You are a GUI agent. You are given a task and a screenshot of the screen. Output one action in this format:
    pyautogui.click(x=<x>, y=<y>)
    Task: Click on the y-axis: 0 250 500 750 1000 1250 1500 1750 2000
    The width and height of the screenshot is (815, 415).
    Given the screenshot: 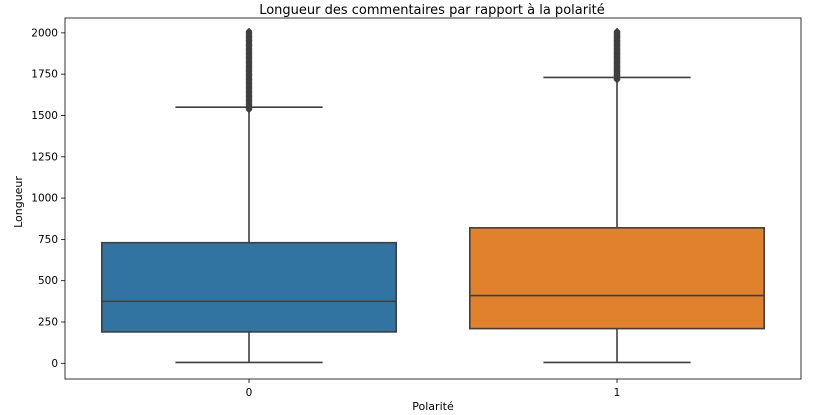 What is the action you would take?
    pyautogui.click(x=48, y=198)
    